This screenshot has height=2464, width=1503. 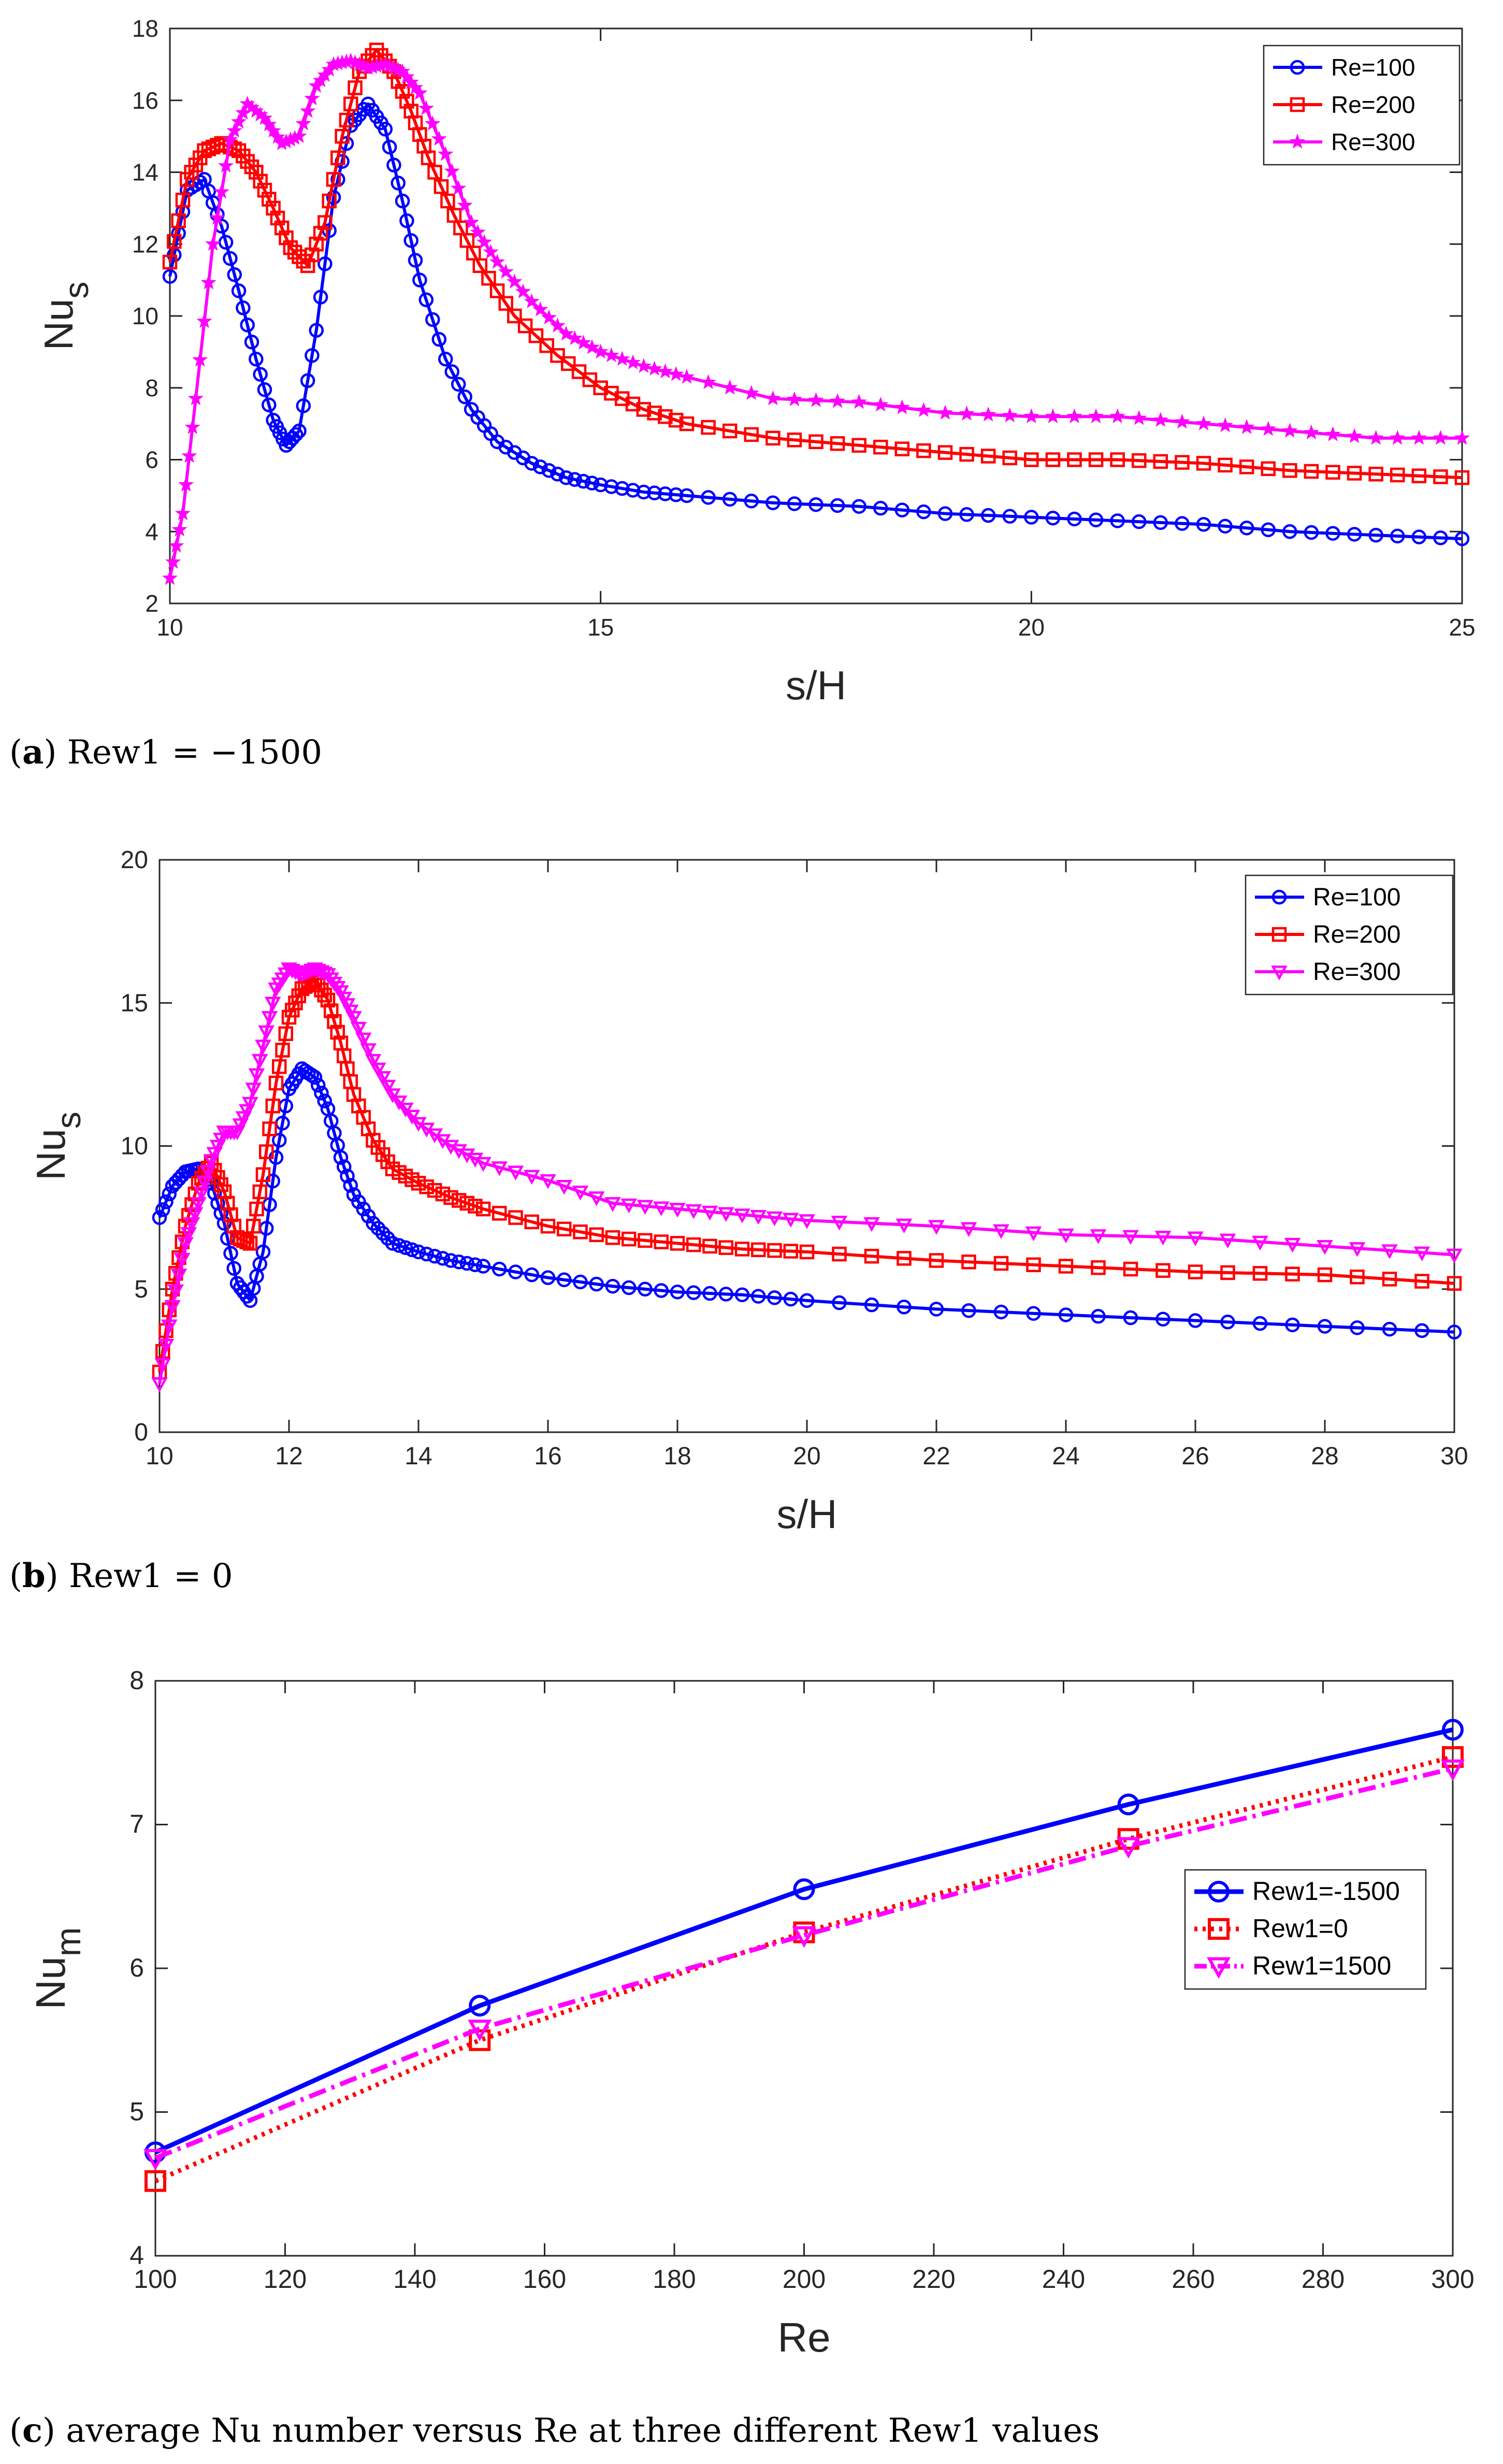 What do you see at coordinates (806, 1456) in the screenshot?
I see `x-tick-label: 20` at bounding box center [806, 1456].